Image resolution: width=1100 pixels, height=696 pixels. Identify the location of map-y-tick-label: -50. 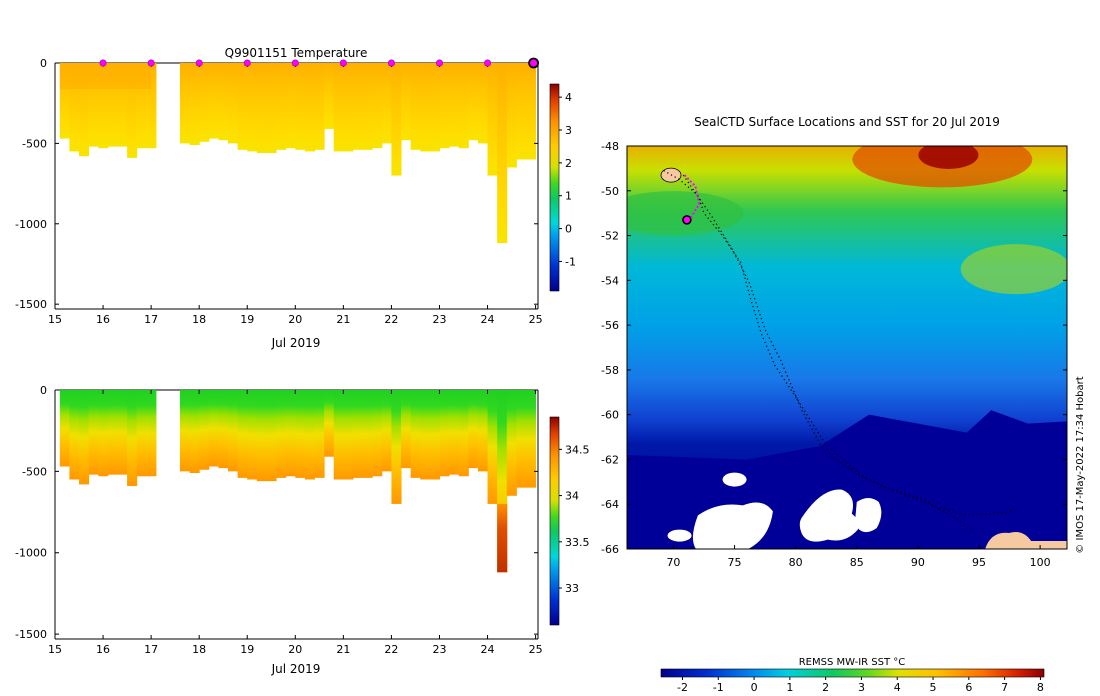
(610, 191).